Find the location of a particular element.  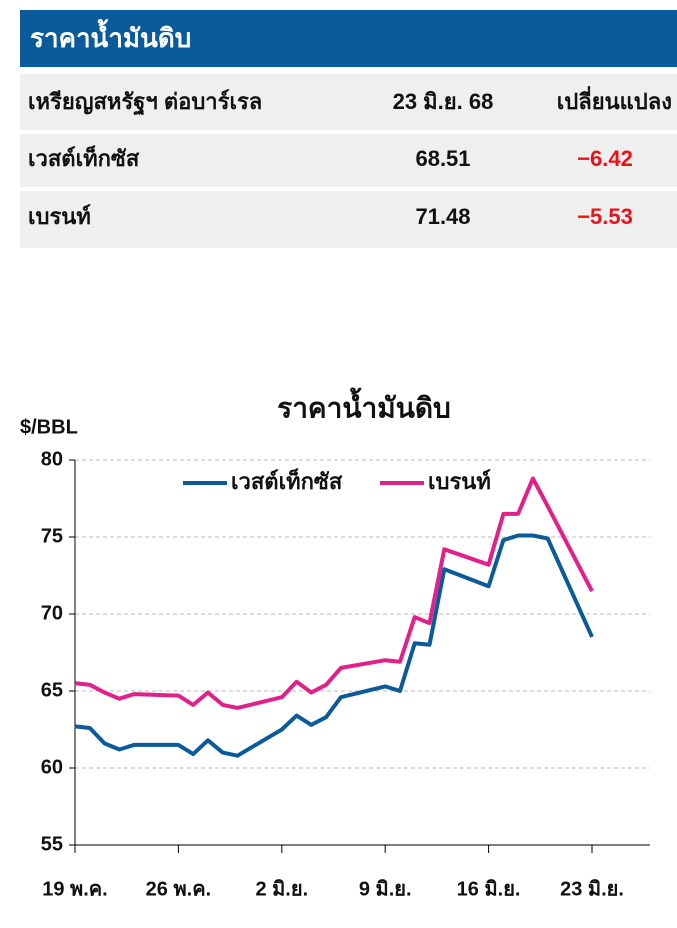

table-title-bar is located at coordinates (348, 38).